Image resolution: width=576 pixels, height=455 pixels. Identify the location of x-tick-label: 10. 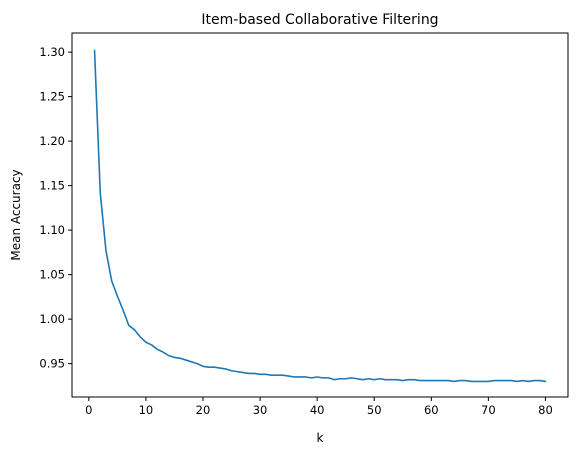
(146, 410).